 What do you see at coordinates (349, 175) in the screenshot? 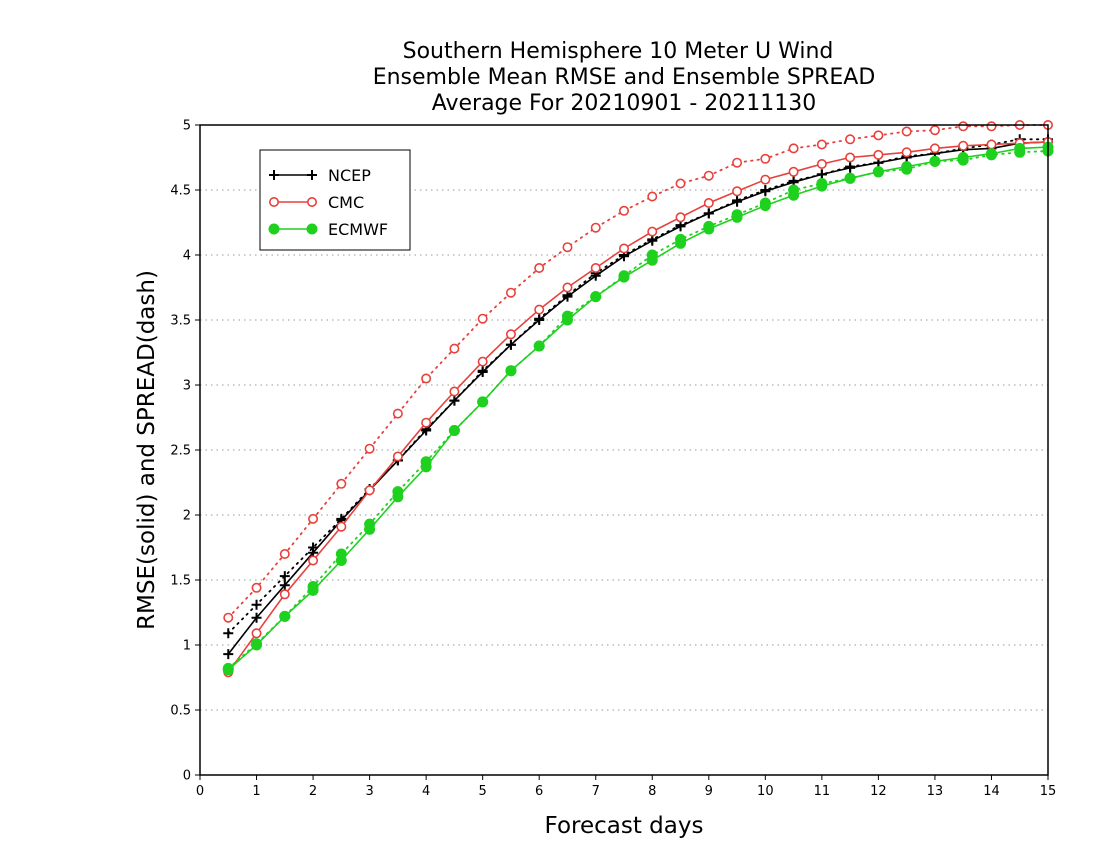
I see `legend-label-ncep: NCEP` at bounding box center [349, 175].